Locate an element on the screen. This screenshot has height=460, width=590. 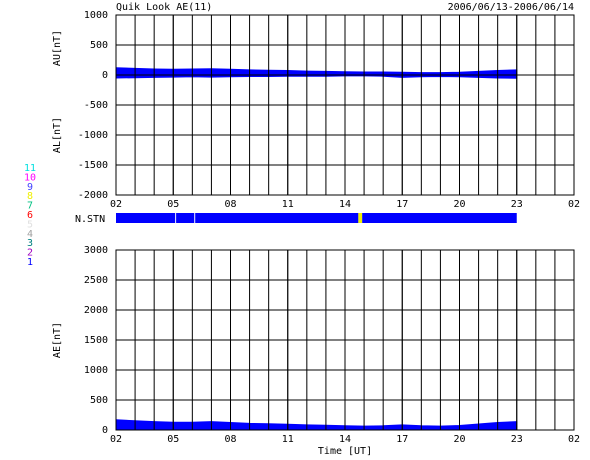
chart-title: Quik Look AE(11) is located at coordinates (164, 7).